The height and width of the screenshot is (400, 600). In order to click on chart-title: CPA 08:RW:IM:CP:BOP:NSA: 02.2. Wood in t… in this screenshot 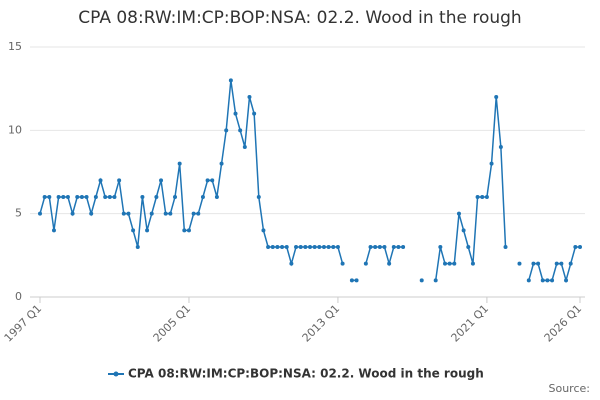, I will do `click(299, 18)`.